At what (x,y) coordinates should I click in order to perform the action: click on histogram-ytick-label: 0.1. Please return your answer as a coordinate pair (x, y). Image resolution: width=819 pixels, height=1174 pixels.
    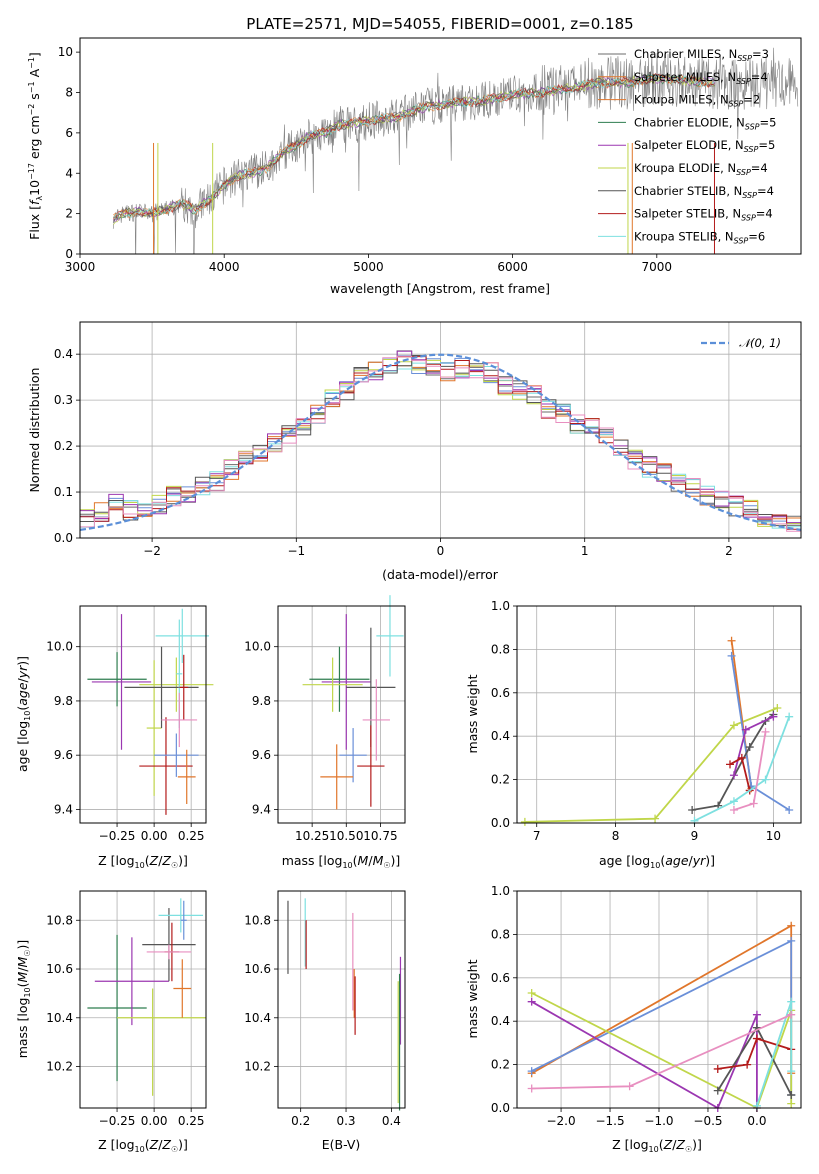
    Looking at the image, I should click on (63, 492).